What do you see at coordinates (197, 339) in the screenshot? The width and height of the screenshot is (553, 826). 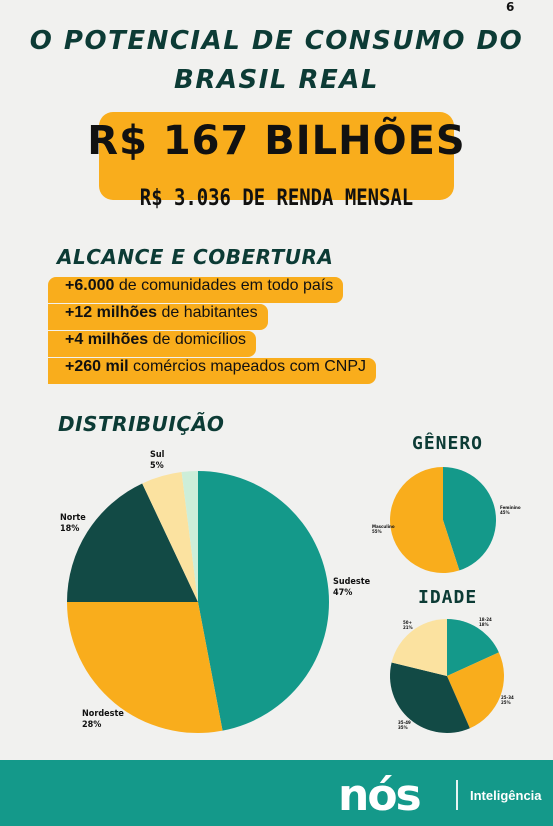 I see `reach-item-text: de domicílios` at bounding box center [197, 339].